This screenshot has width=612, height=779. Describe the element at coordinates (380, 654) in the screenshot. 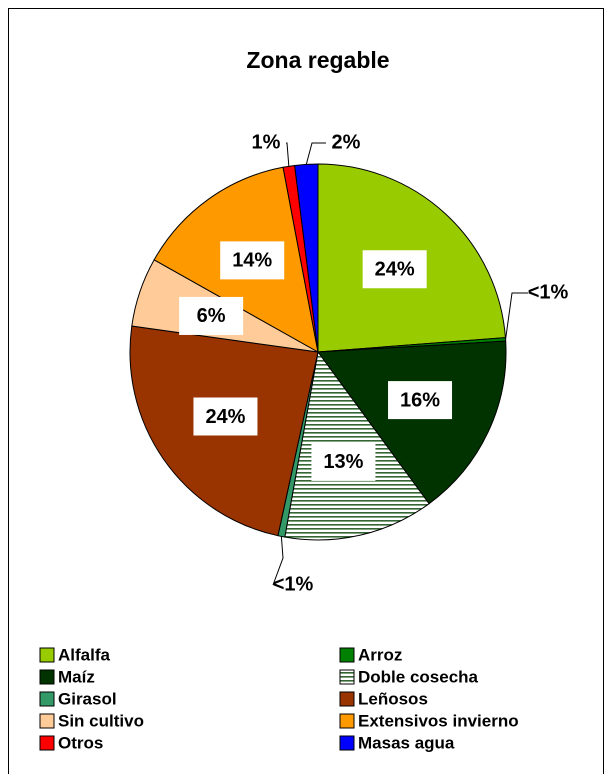

I see `legend-label: Arroz` at that location.